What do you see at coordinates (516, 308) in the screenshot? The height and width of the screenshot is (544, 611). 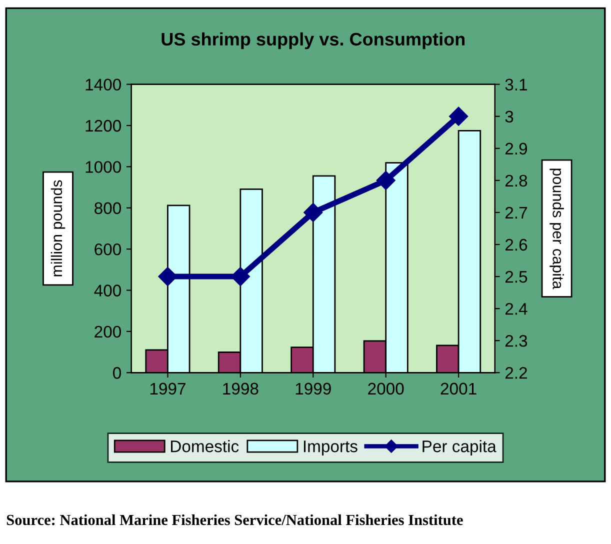 I see `y2-tick-label: 2.4` at bounding box center [516, 308].